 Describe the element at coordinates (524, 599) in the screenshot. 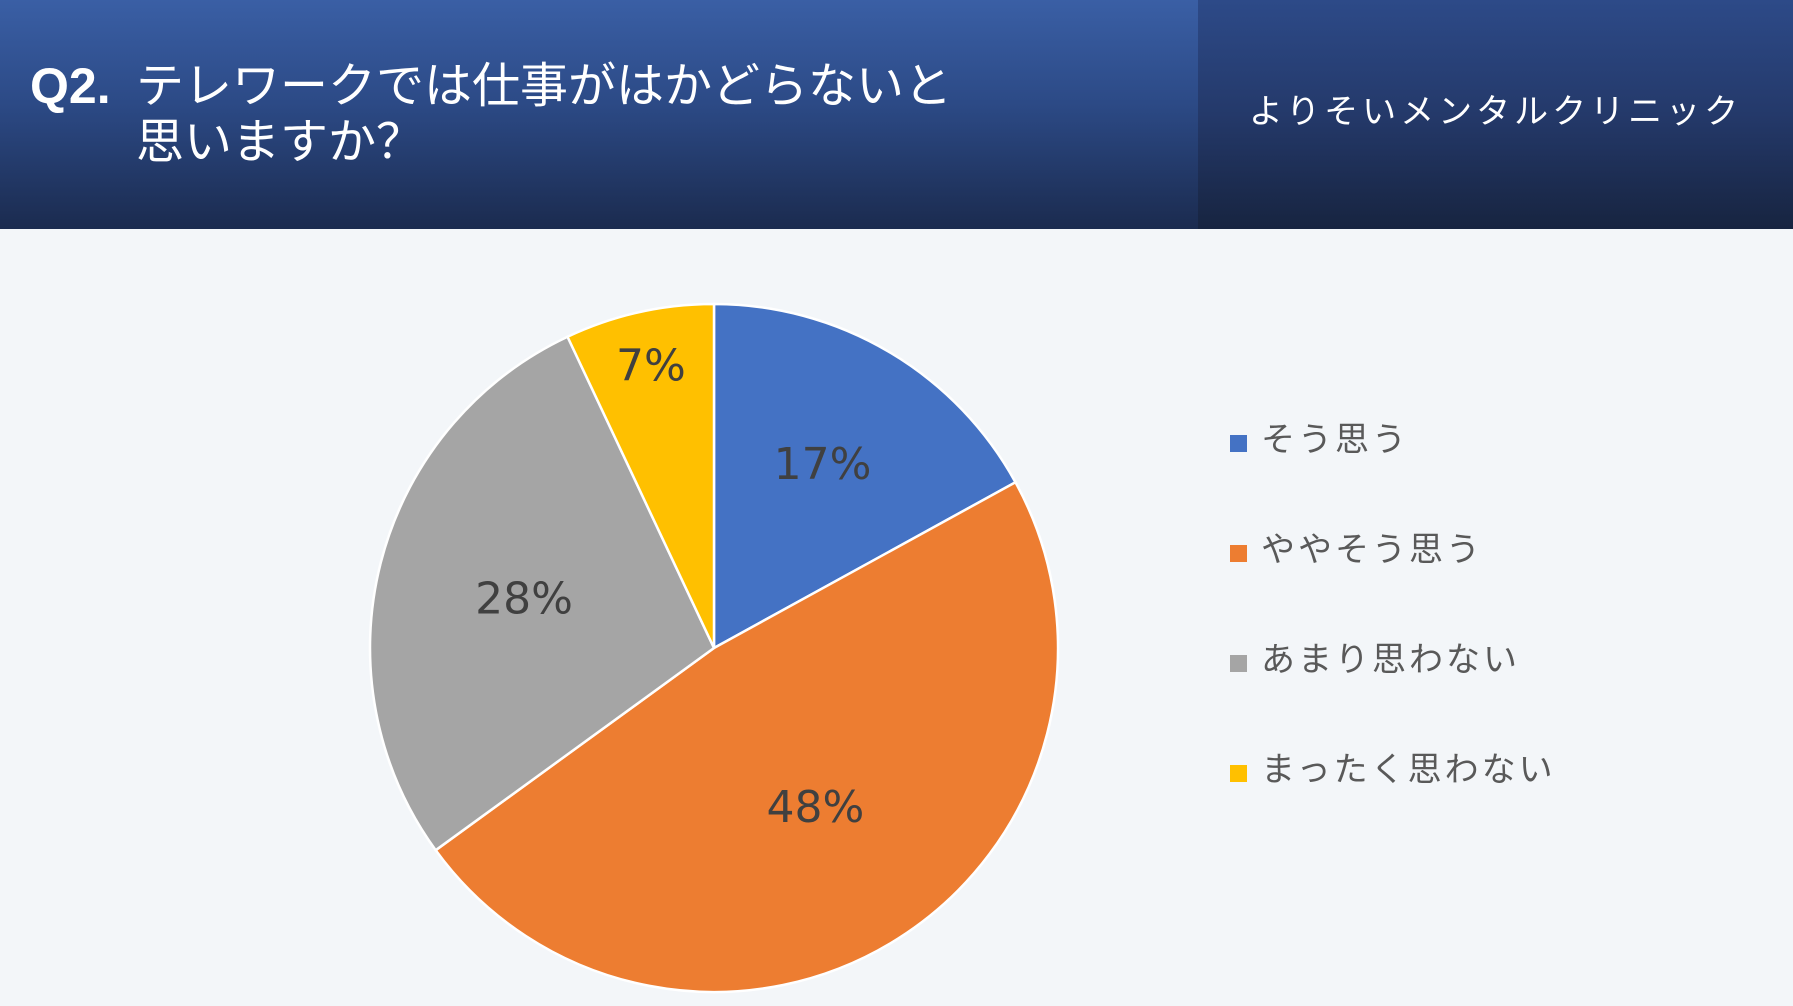

I see `data-label: 28%` at that location.